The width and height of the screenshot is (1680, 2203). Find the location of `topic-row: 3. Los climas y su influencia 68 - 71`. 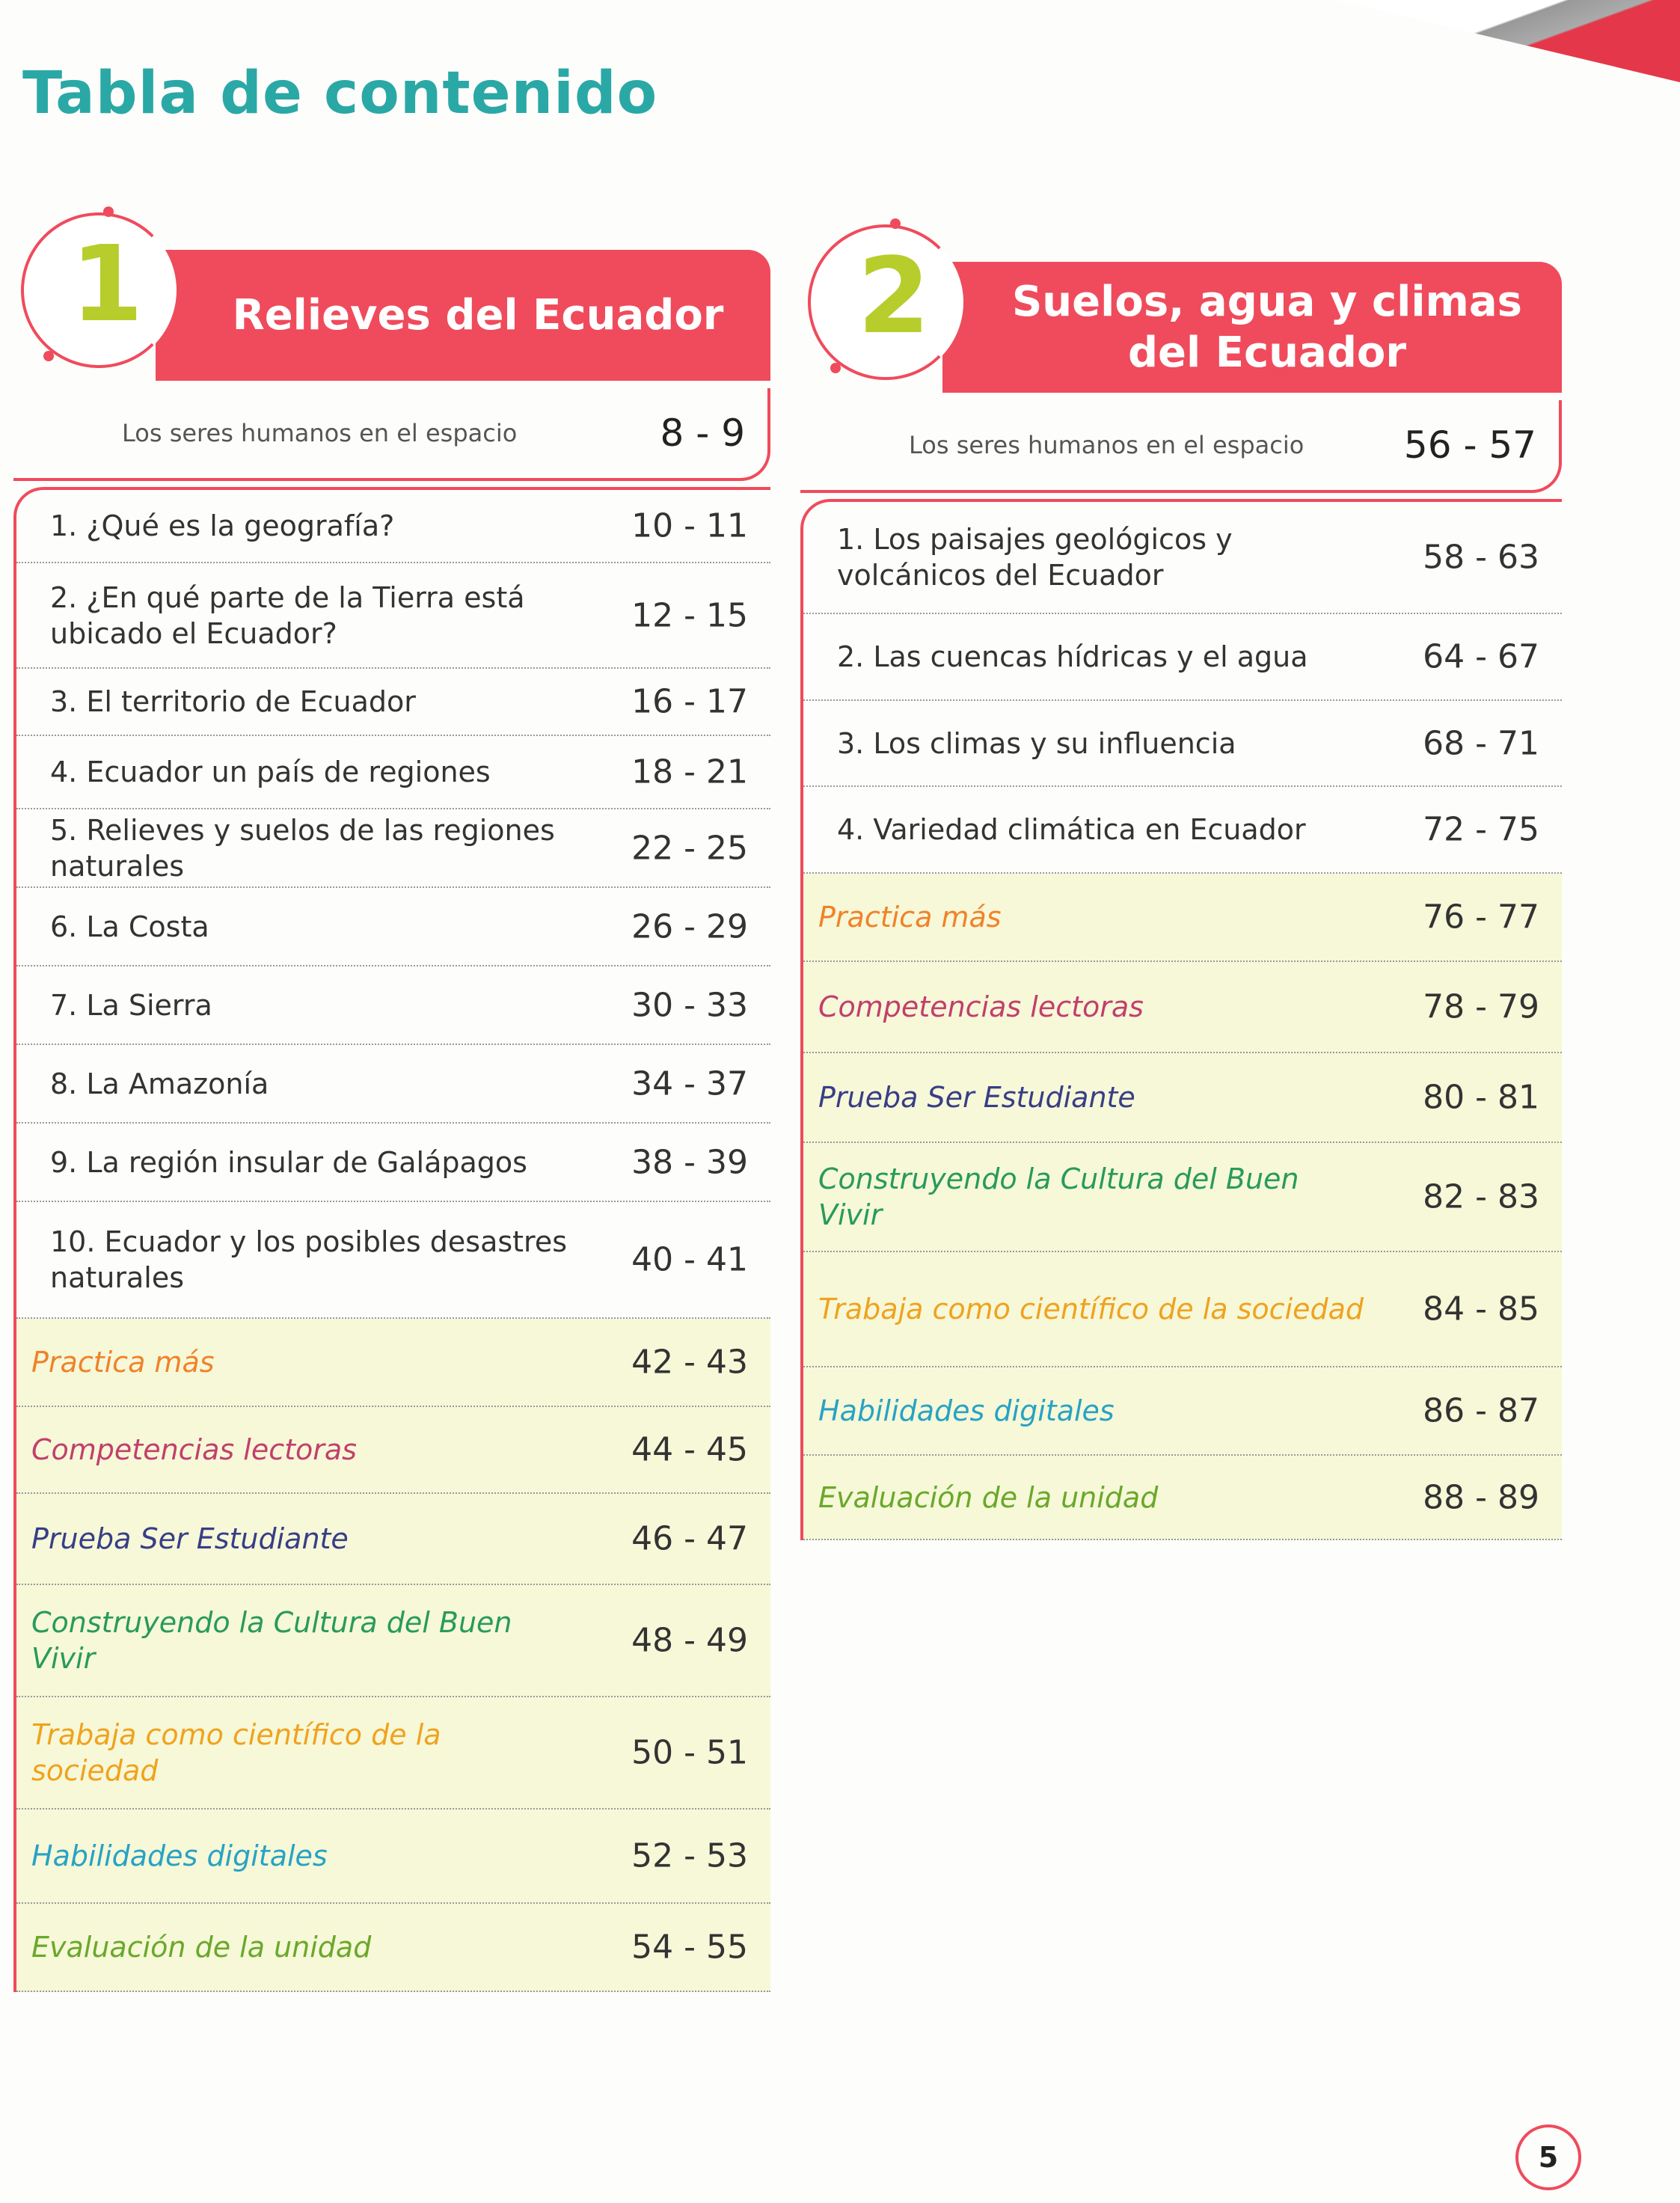

topic-row: 3. Los climas y su influencia 68 - 71 is located at coordinates (1182, 744).